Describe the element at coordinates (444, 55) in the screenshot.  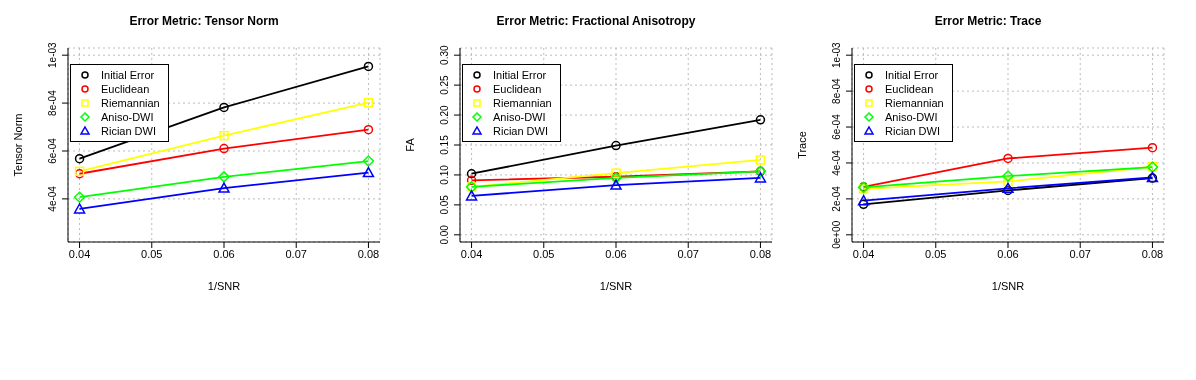
I see `y-tick-label: 0.30` at that location.